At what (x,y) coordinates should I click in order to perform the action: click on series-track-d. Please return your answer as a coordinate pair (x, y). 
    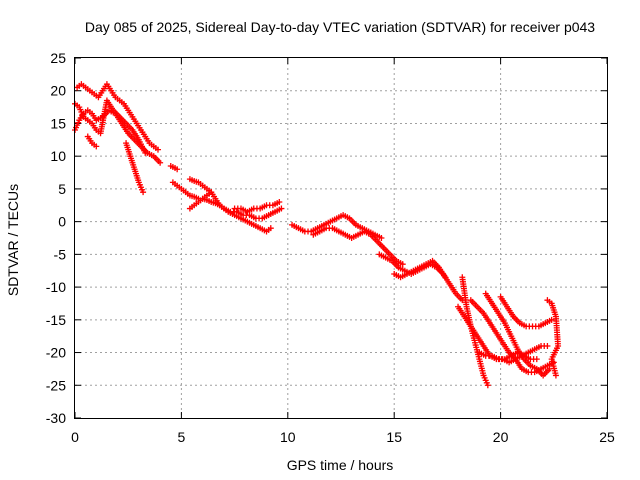
    Looking at the image, I should click on (135, 168).